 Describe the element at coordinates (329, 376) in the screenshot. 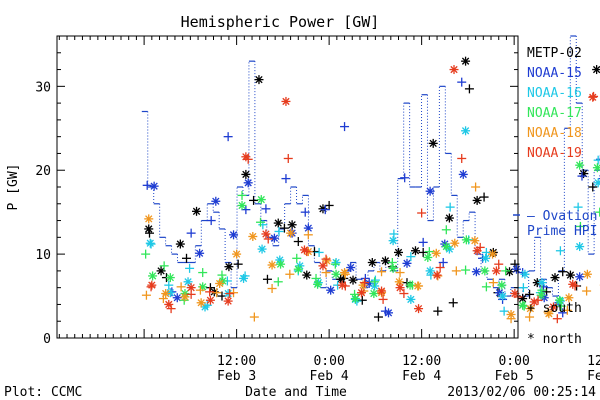

I see `x-tick-label-date: Feb 4` at that location.